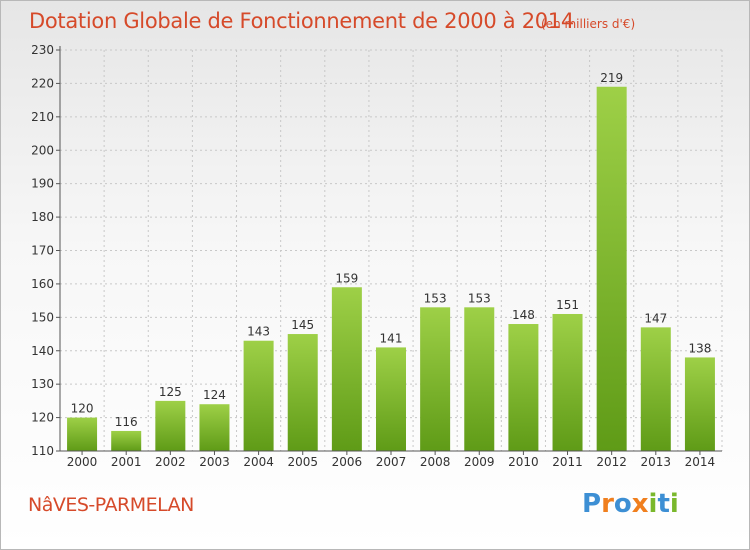  I want to click on y-tick-label: 120, so click(42, 418).